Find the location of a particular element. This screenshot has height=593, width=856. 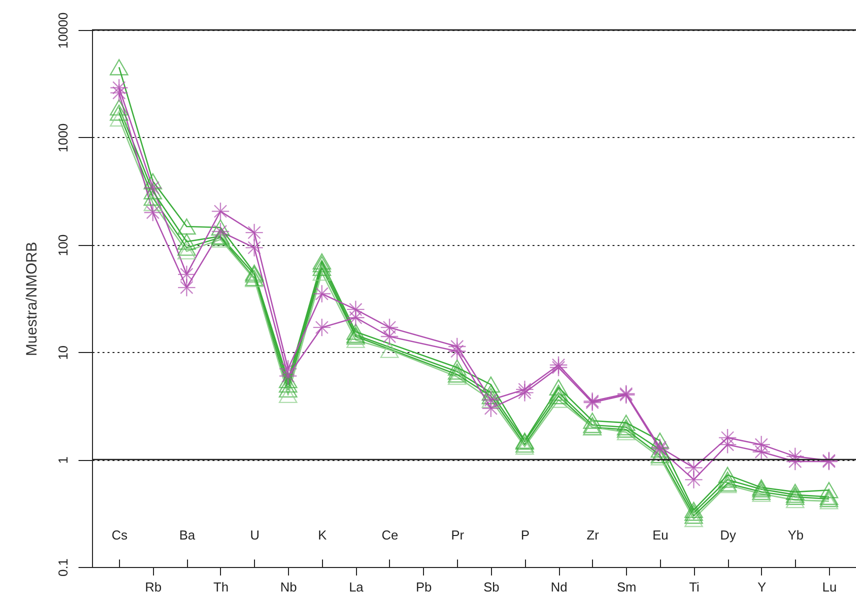

x-tick-label: Ti is located at coordinates (694, 586).